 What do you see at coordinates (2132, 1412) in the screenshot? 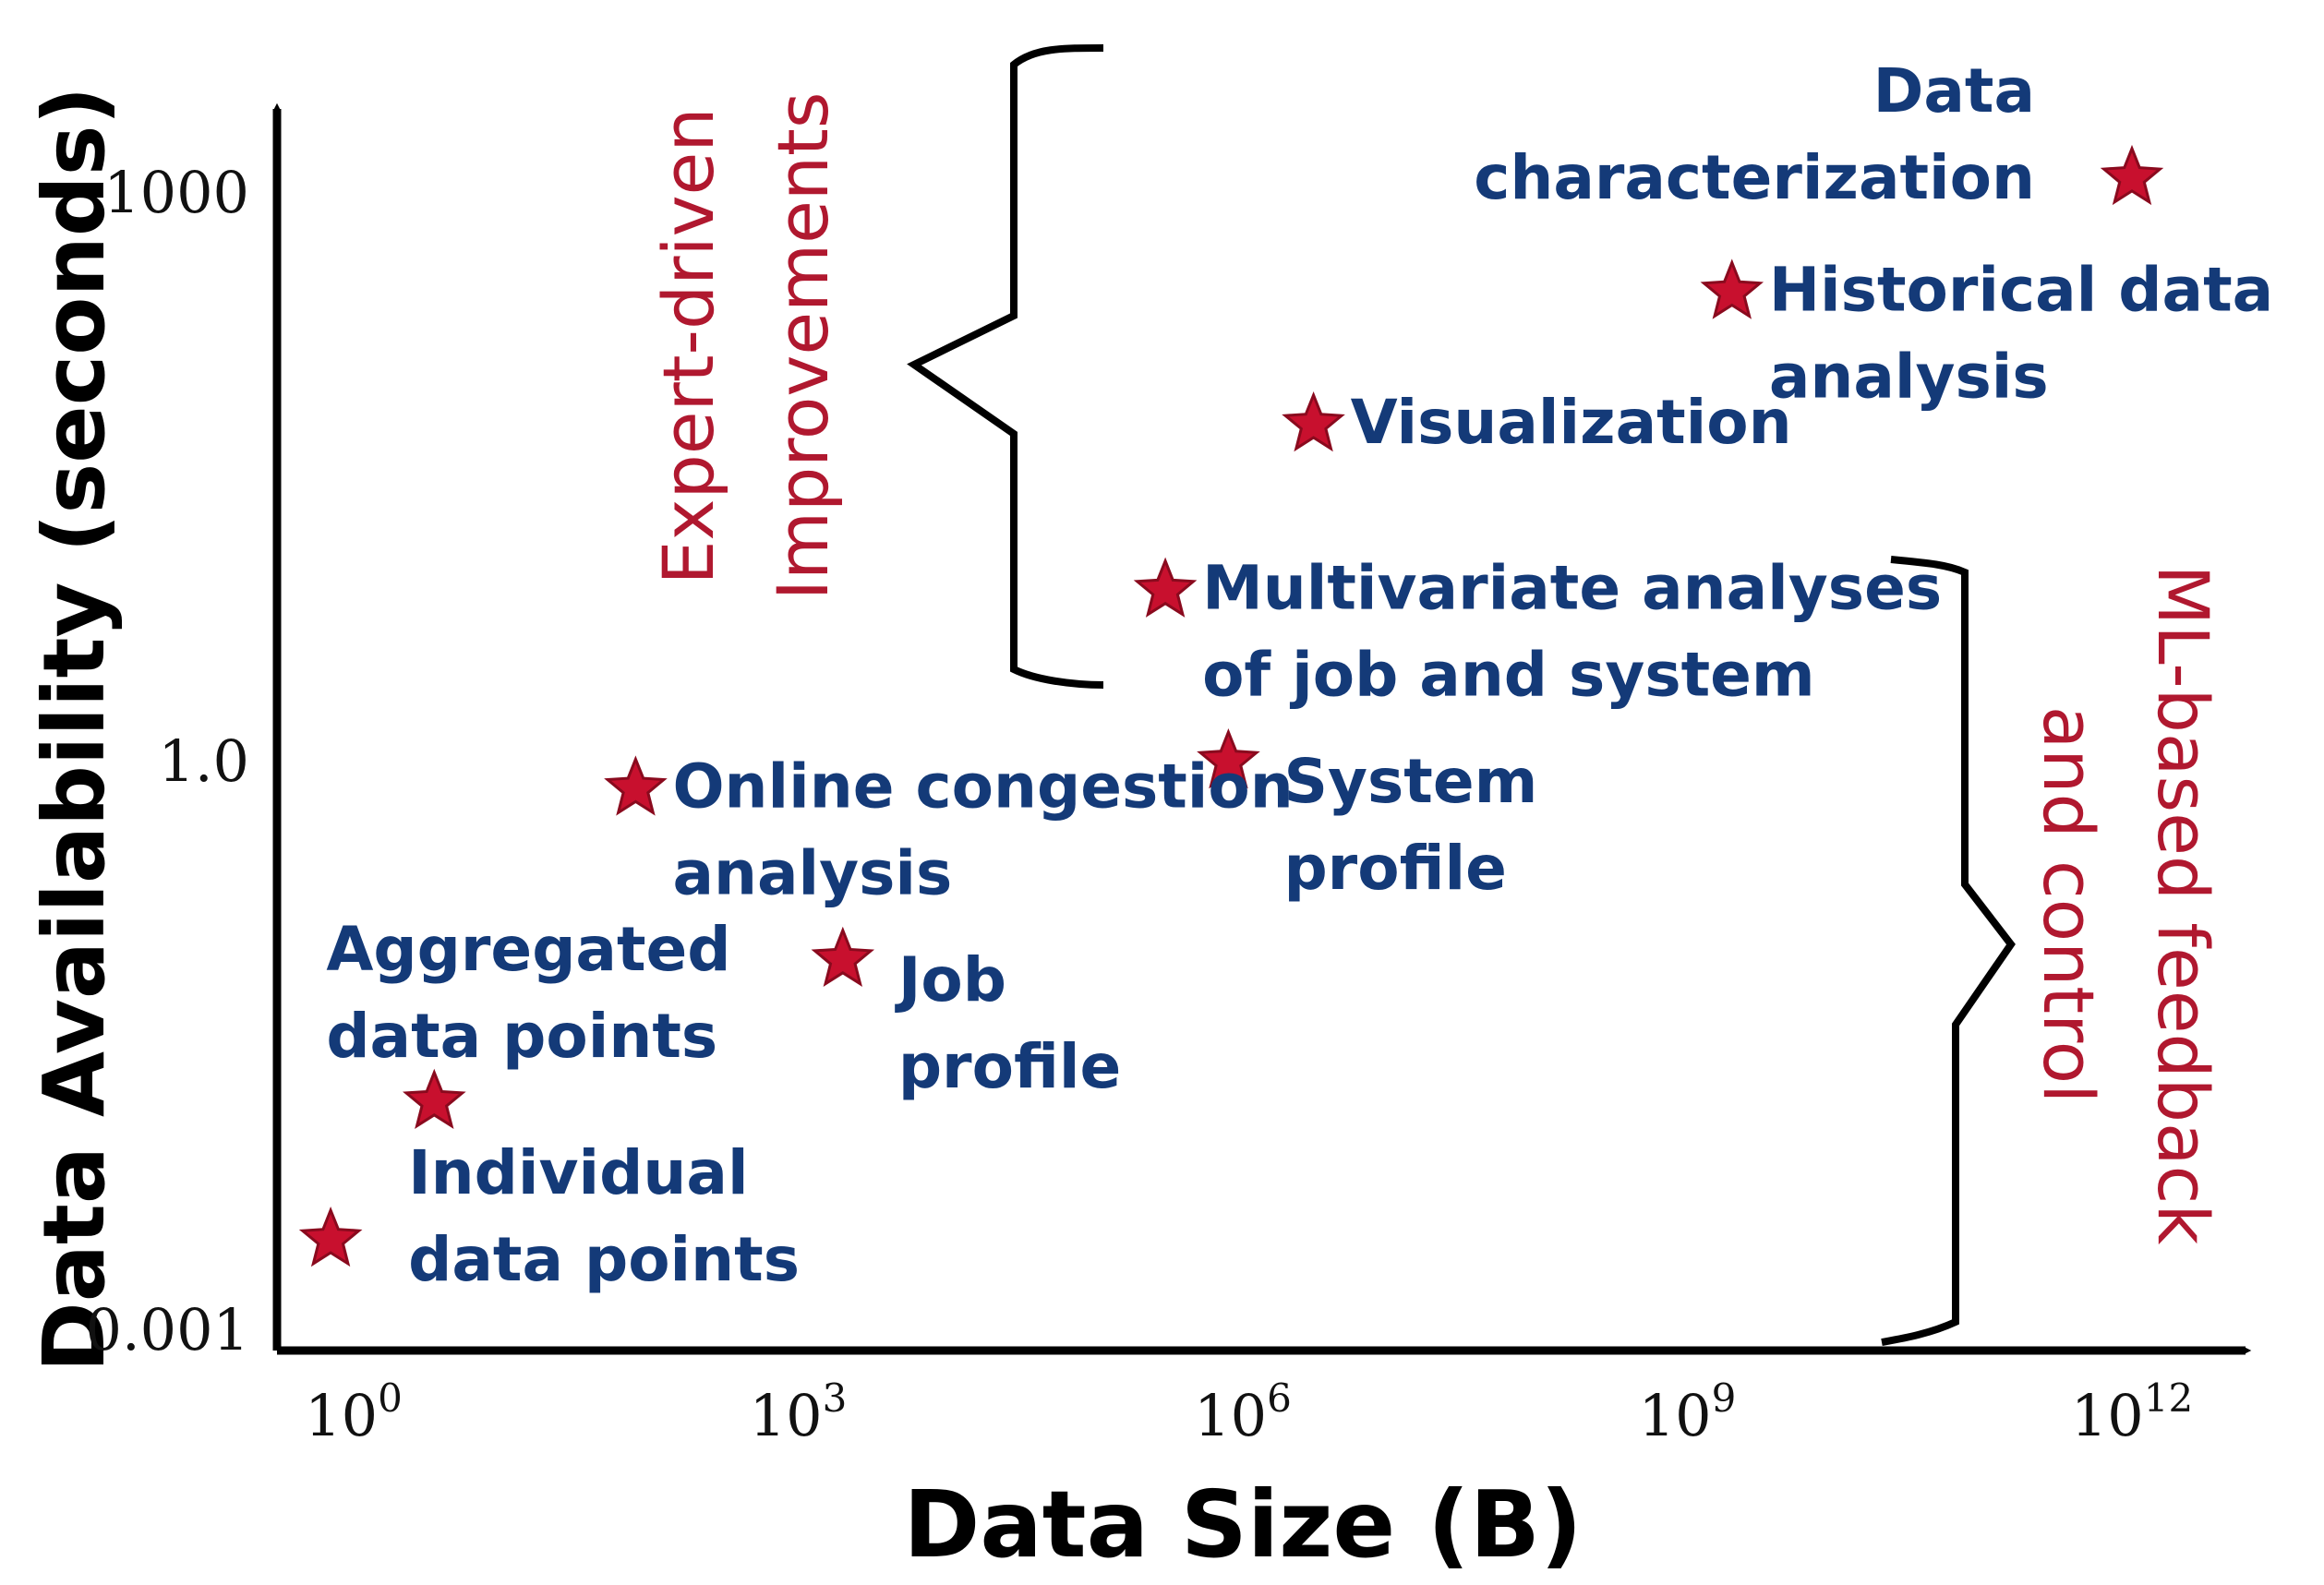
I see `x-tick-label: 10¹²` at bounding box center [2132, 1412].